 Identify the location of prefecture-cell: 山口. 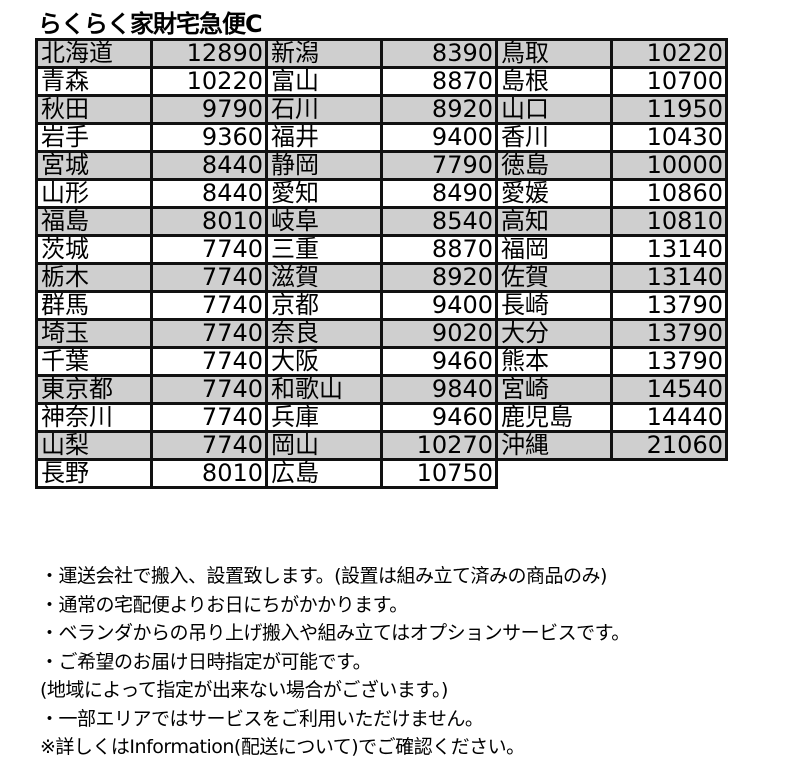
(554, 109).